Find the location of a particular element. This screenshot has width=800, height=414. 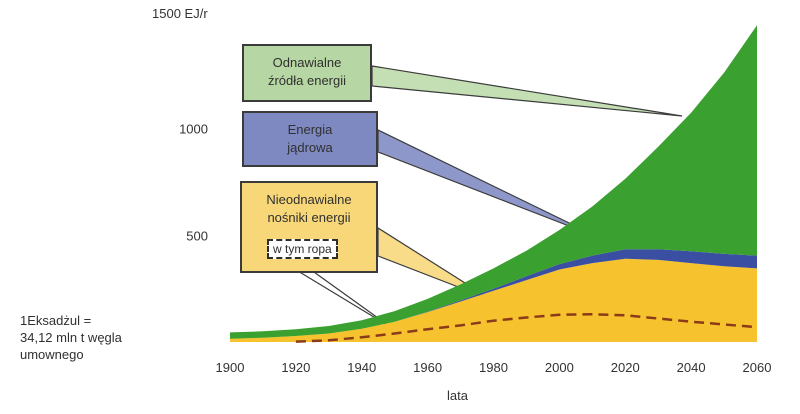

x-tick-label-4: 1980 is located at coordinates (493, 367).